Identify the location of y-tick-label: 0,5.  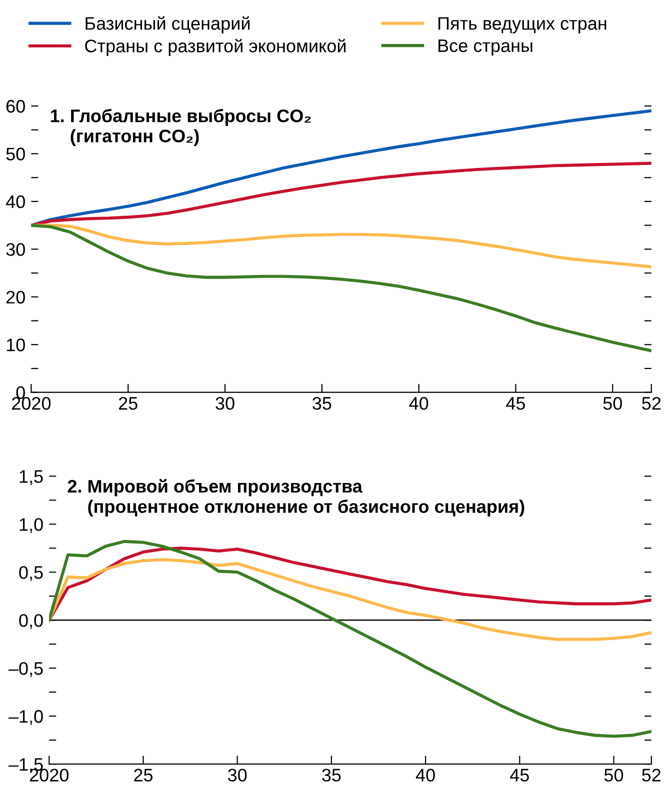
(31, 574).